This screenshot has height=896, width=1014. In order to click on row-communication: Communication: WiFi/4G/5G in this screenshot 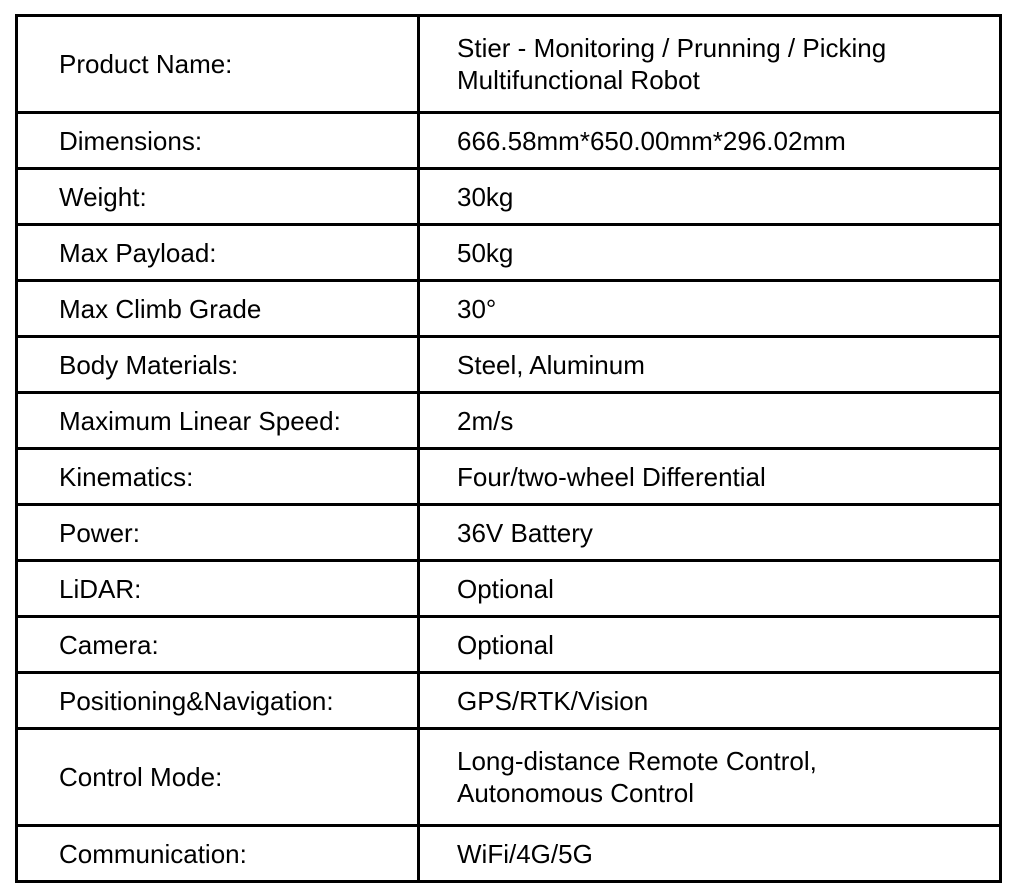, I will do `click(508, 853)`.